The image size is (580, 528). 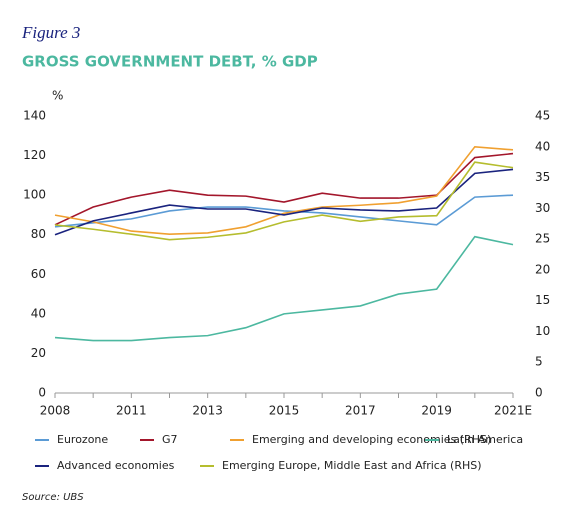 What do you see at coordinates (42, 393) in the screenshot?
I see `y-tick-label: 0` at bounding box center [42, 393].